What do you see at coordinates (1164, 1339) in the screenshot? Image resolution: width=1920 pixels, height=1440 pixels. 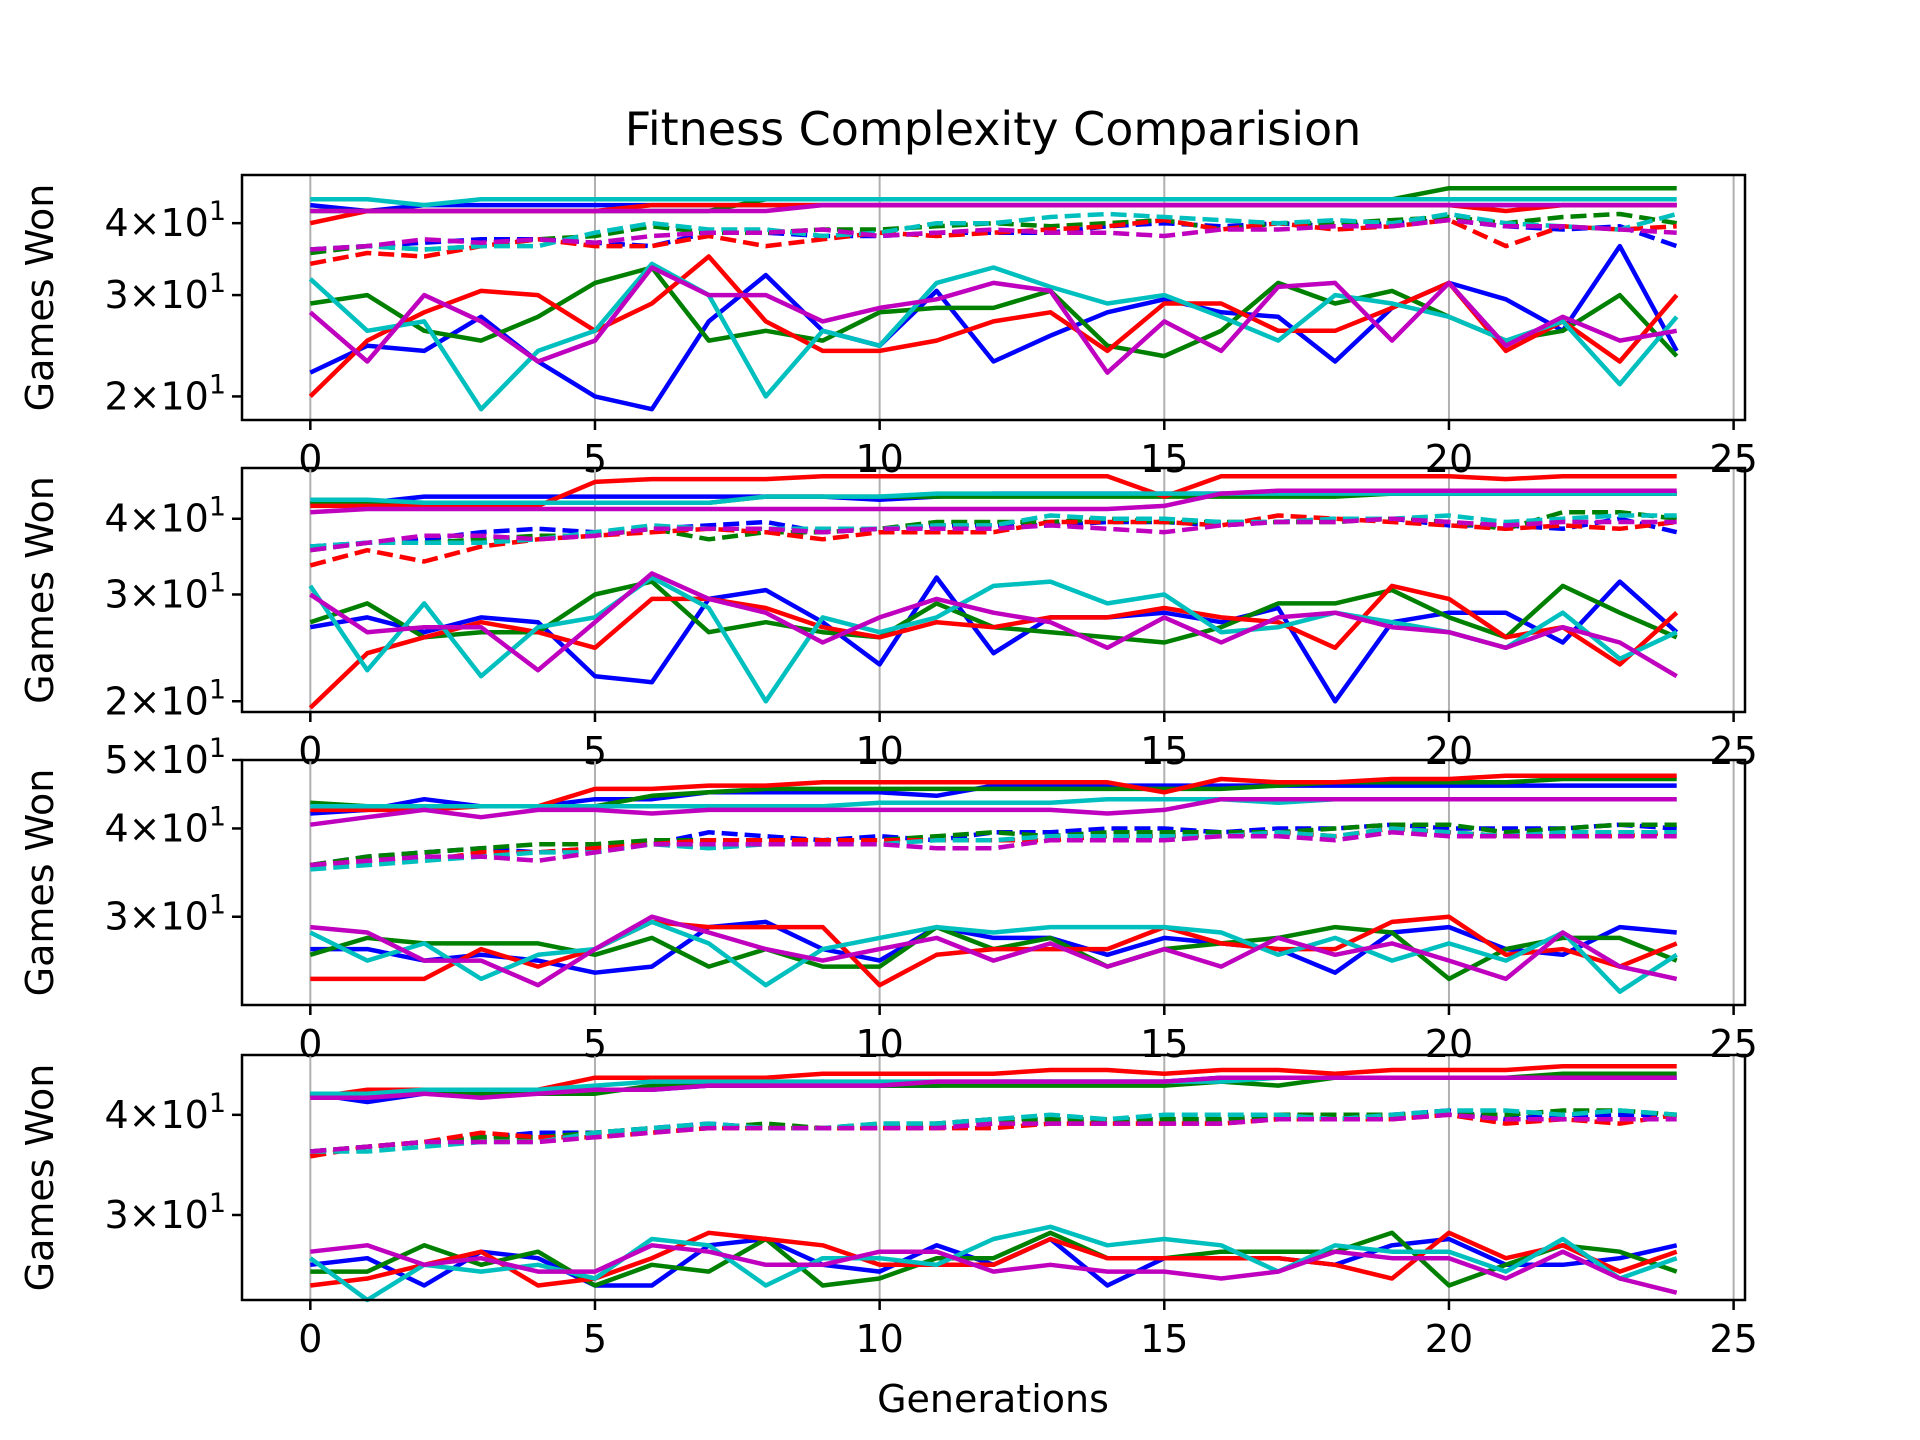 I see `x-tick-label: 15` at bounding box center [1164, 1339].